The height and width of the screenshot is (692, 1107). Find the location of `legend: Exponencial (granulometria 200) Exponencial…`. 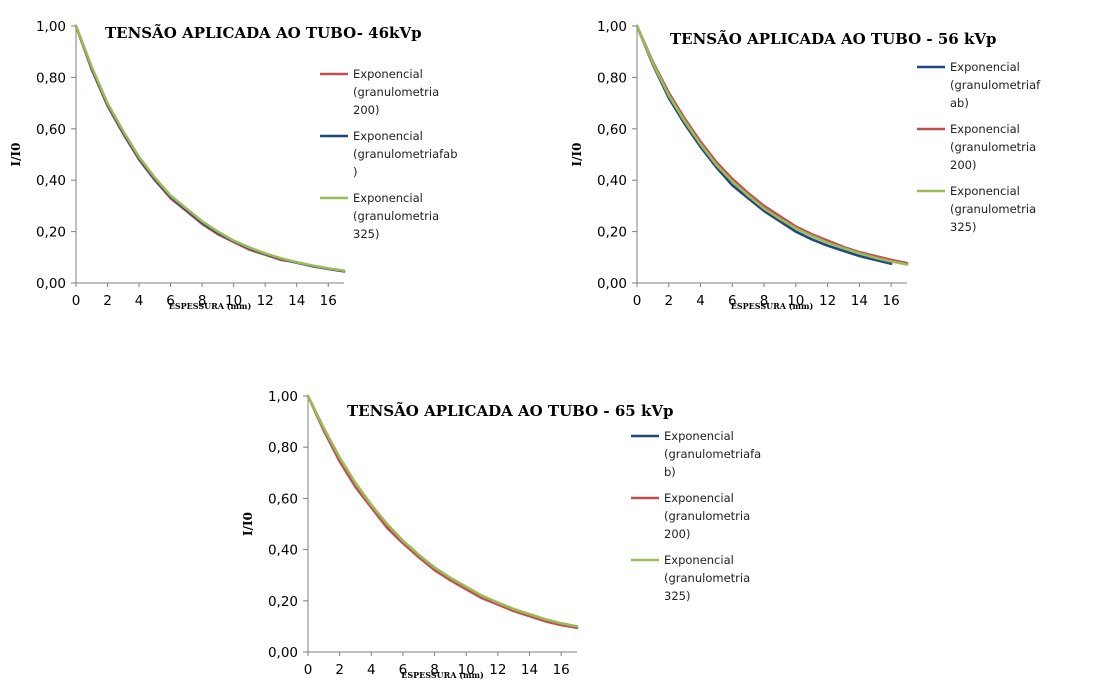

legend: Exponencial (granulometria 200) Exponencial… is located at coordinates (389, 154).